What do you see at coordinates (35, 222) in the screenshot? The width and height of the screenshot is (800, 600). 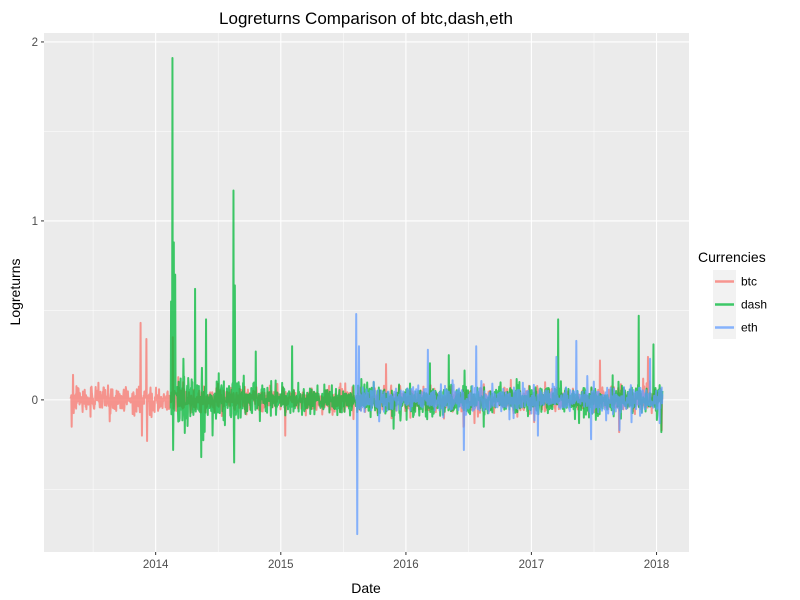 I see `y-tick-label: 1` at bounding box center [35, 222].